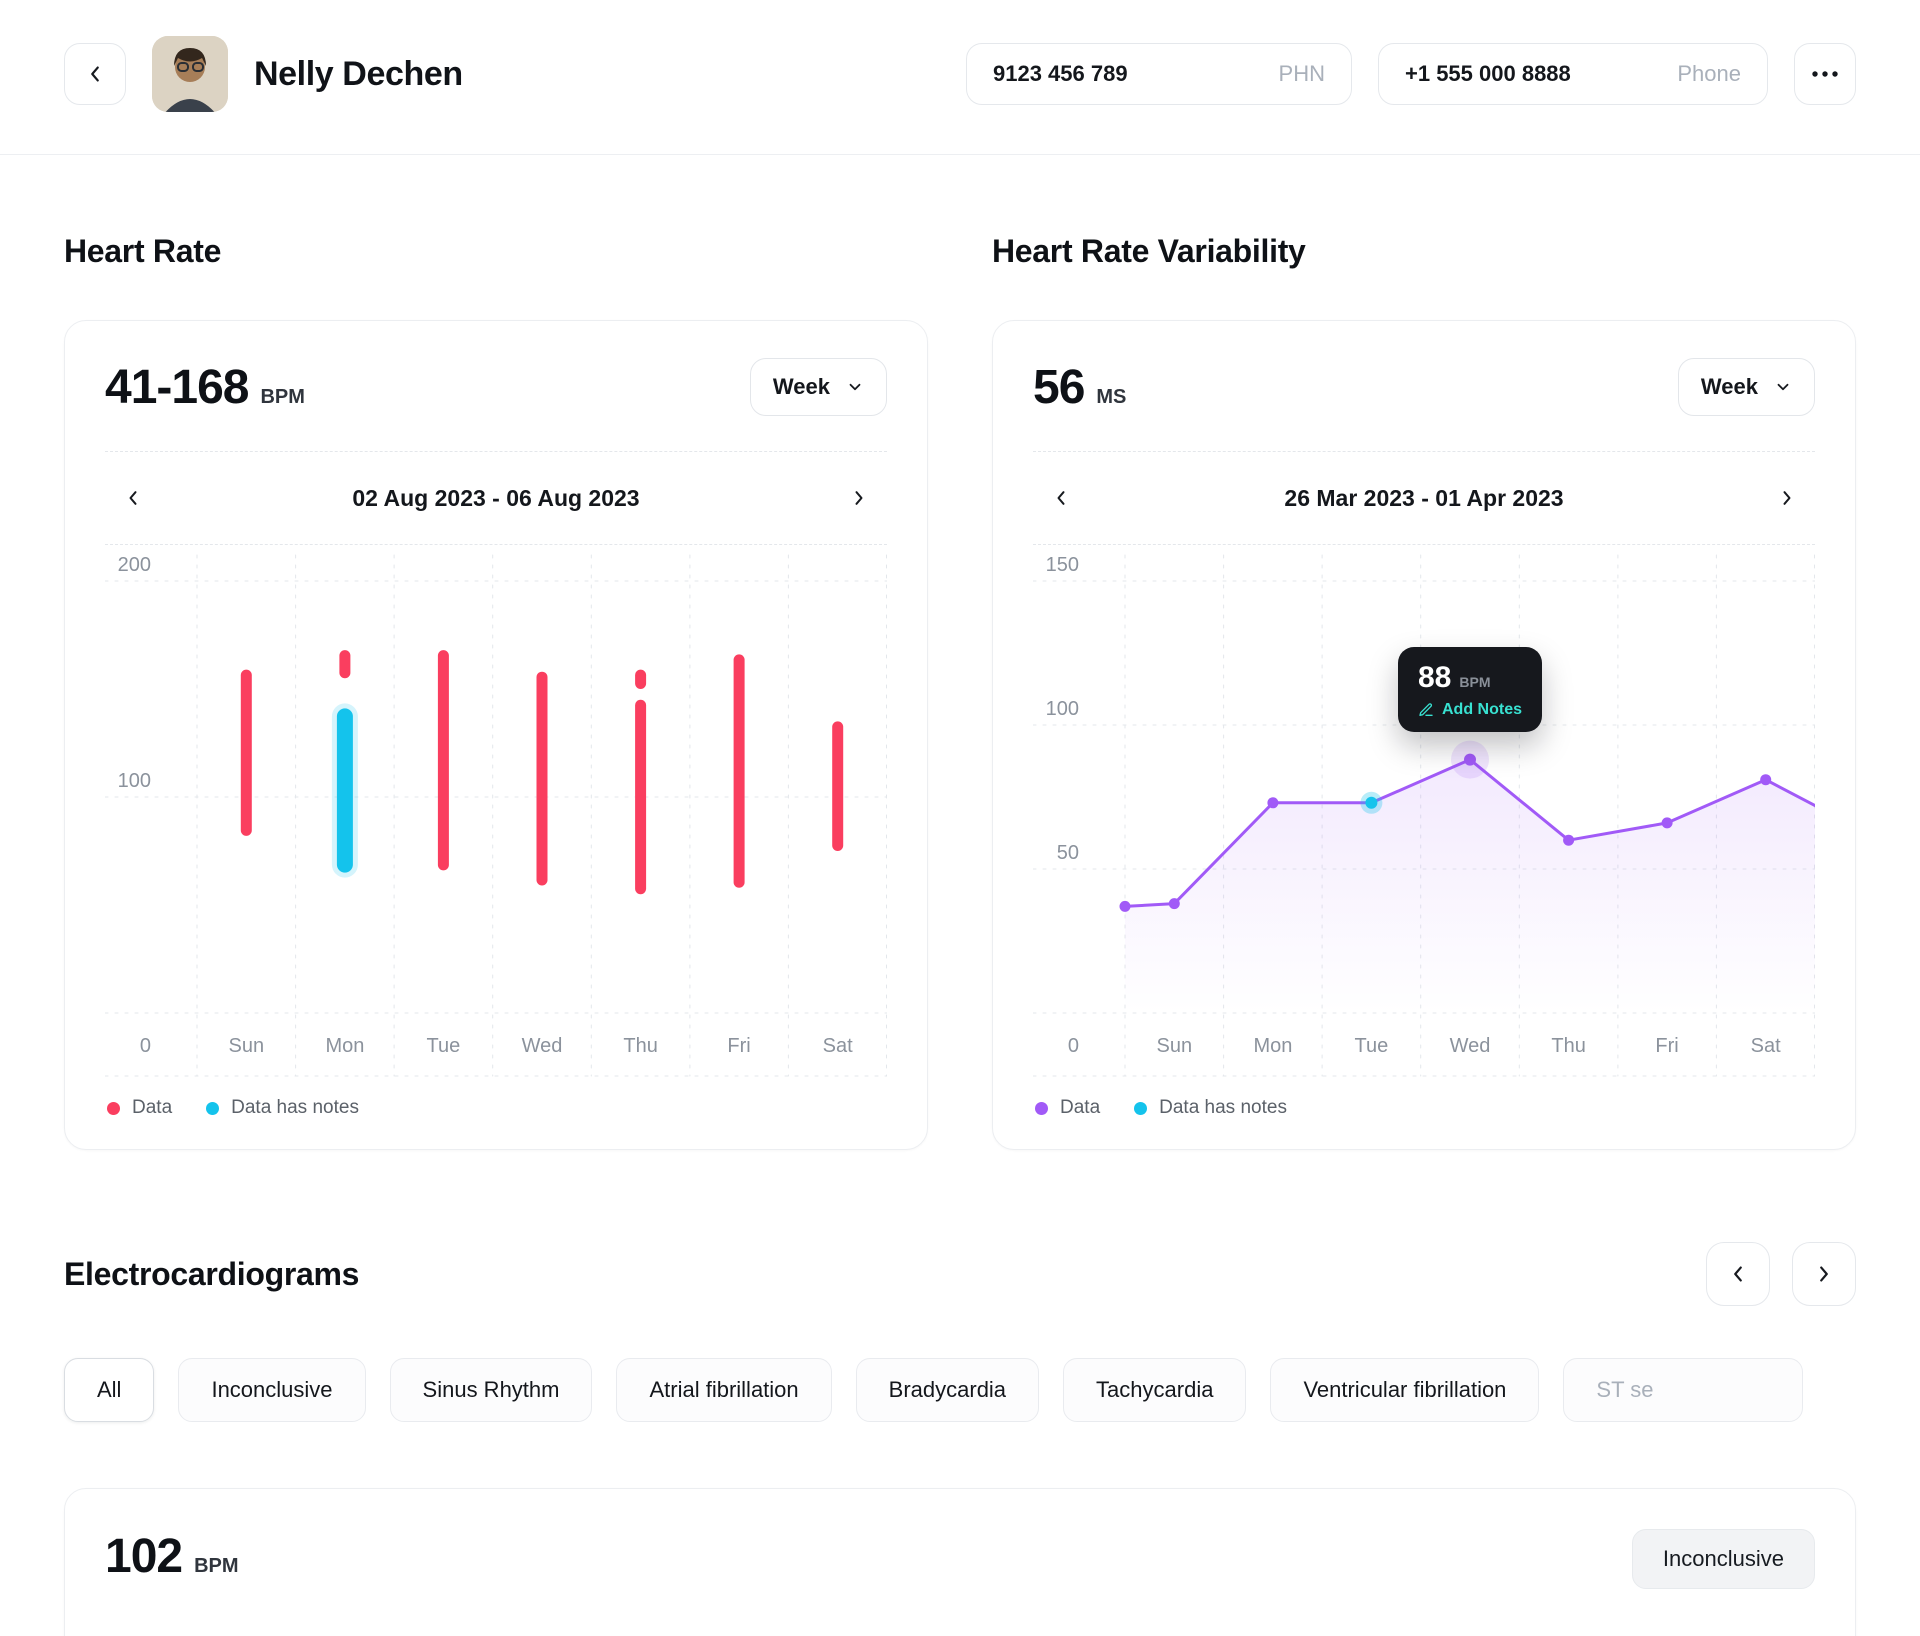  What do you see at coordinates (838, 786) in the screenshot?
I see `bar-segment-sat` at bounding box center [838, 786].